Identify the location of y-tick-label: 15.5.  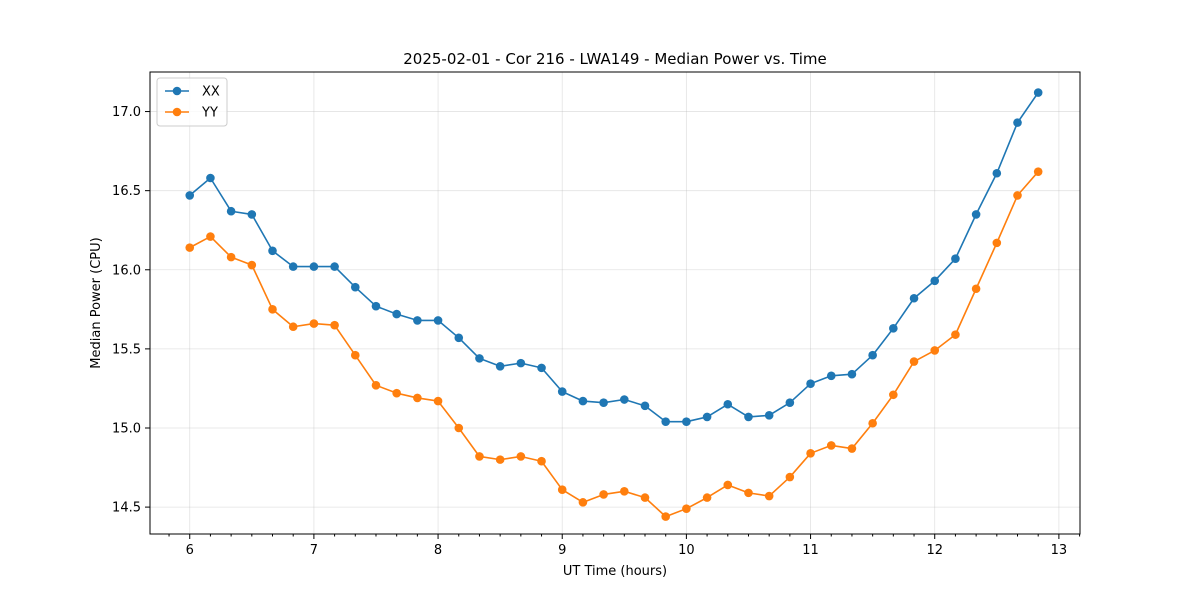
(126, 349).